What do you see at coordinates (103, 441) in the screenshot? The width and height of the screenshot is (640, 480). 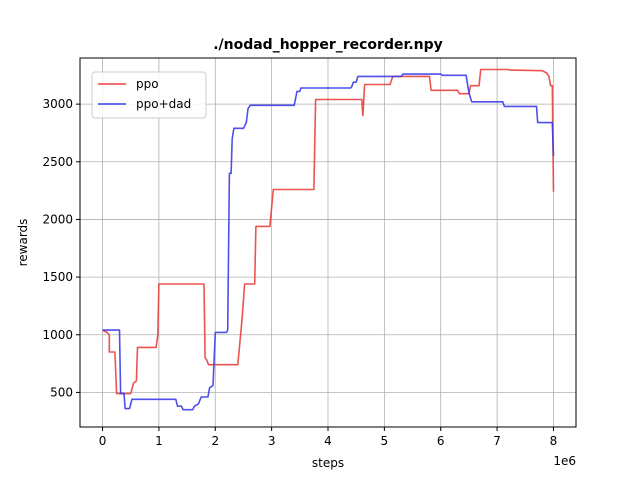 I see `x-tick-label: 0` at bounding box center [103, 441].